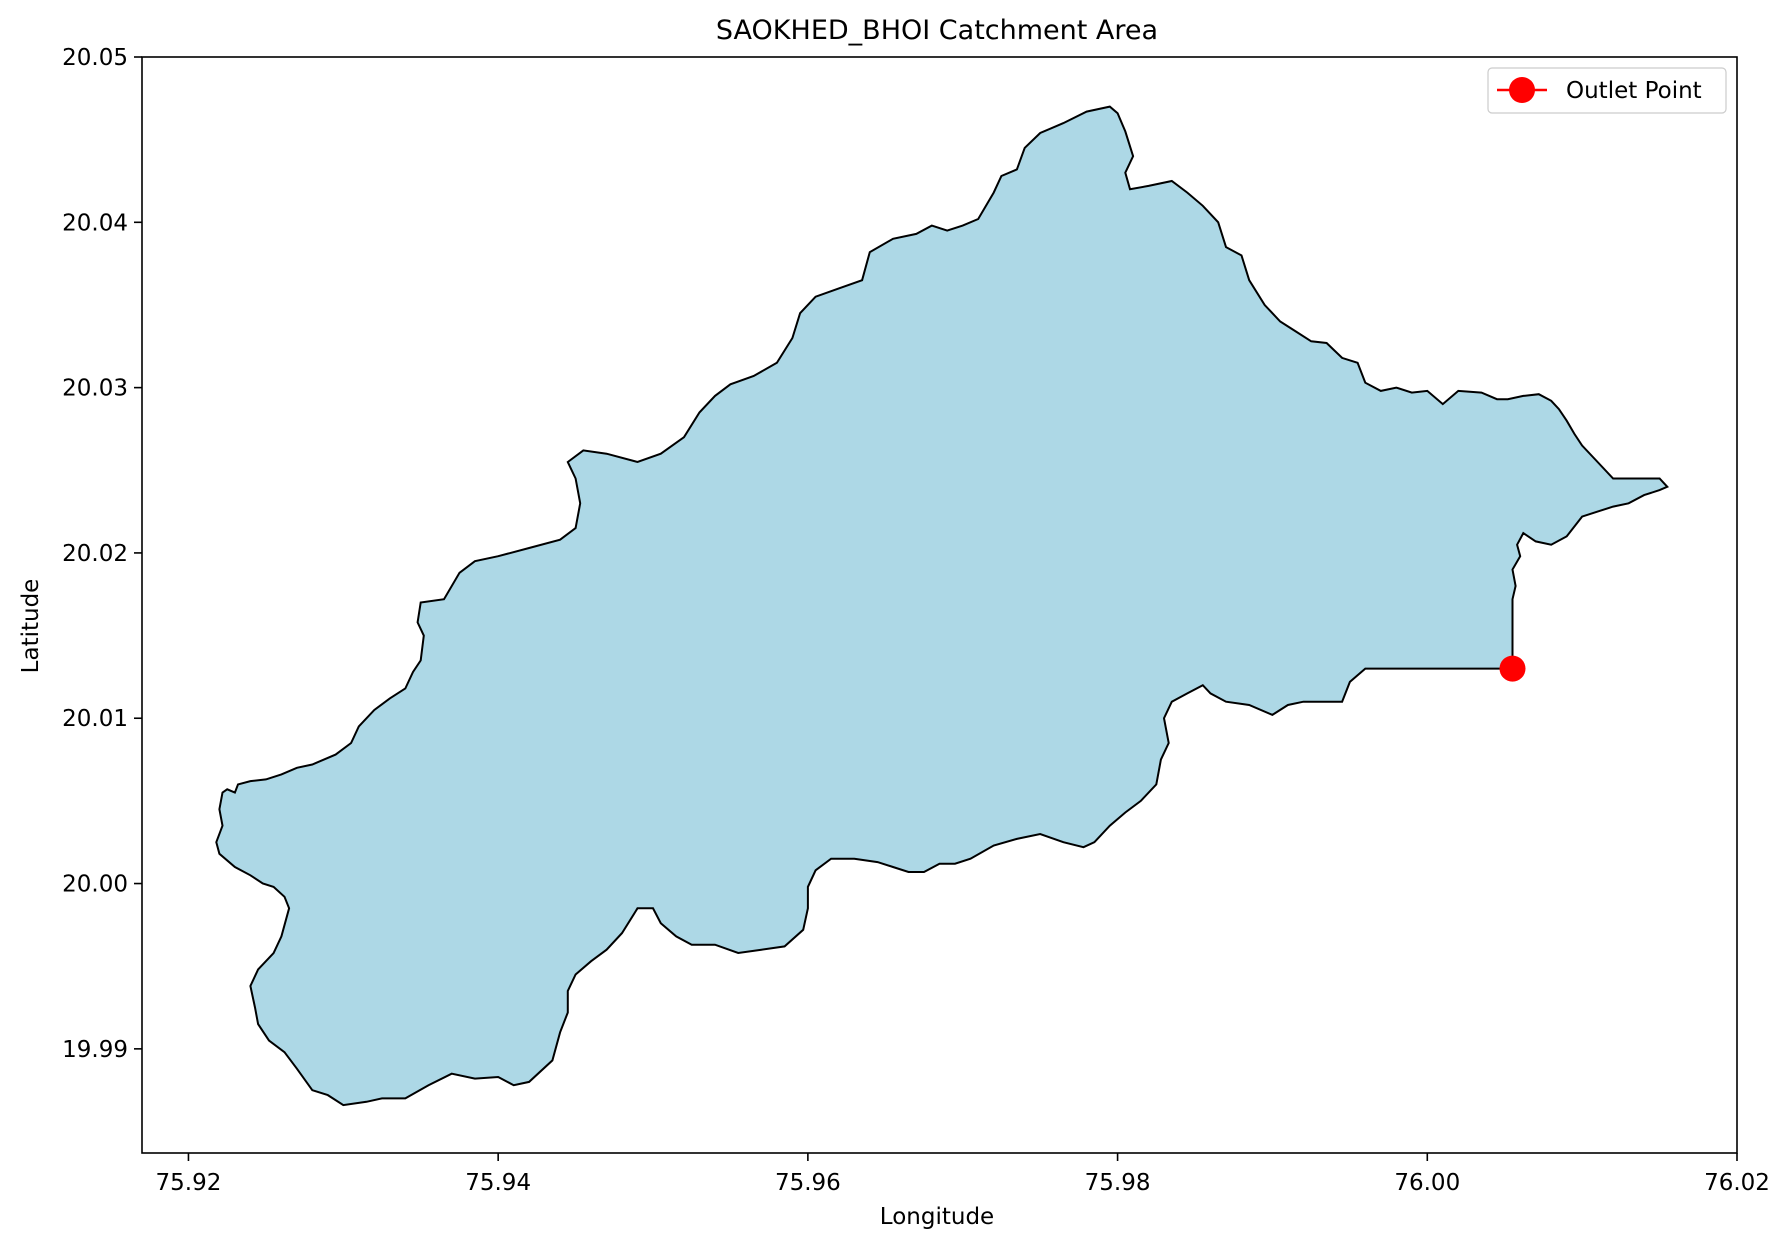  What do you see at coordinates (95, 554) in the screenshot?
I see `y-tick-label: 20.02` at bounding box center [95, 554].